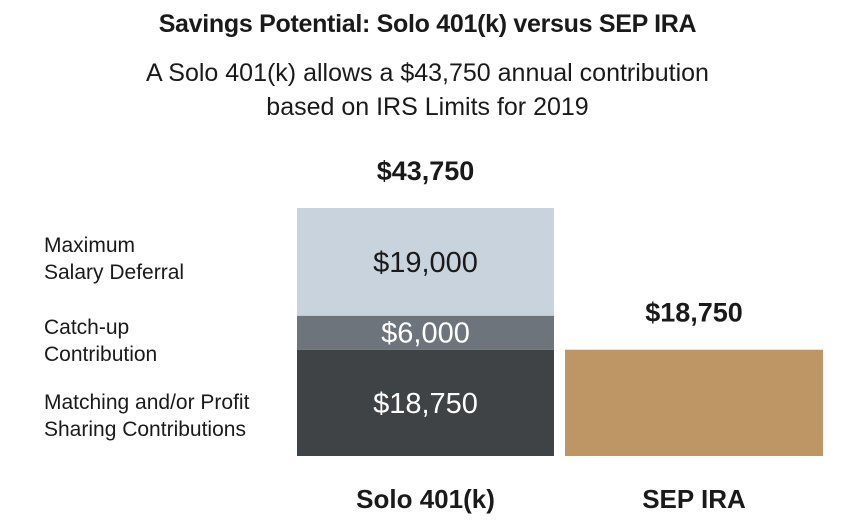  I want to click on bar-segment-salary-deferral, so click(425, 262).